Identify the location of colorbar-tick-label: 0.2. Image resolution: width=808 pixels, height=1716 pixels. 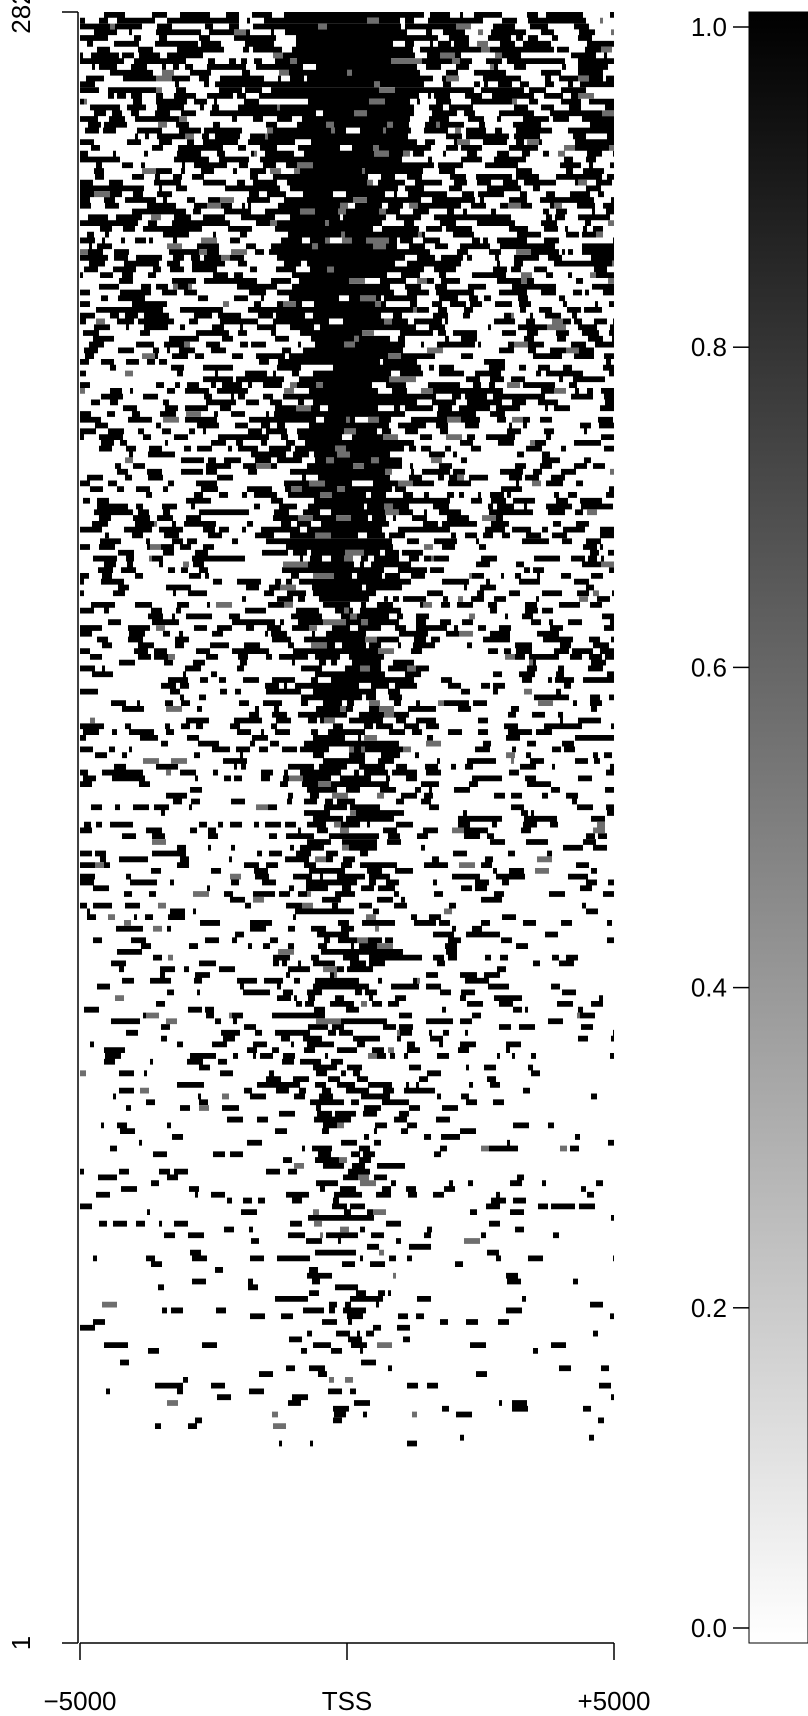
(709, 1308).